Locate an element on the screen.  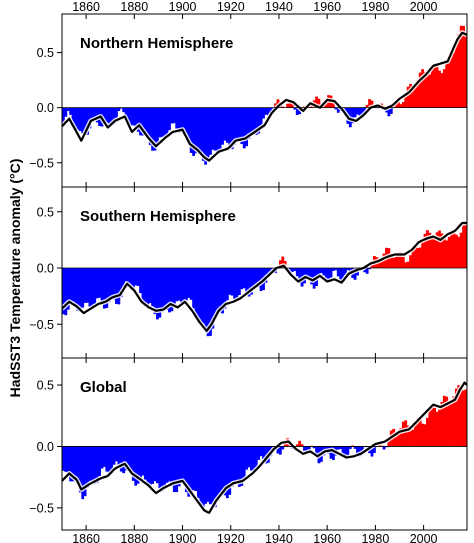
panel-title-sh: Southern Hemisphere is located at coordinates (158, 216).